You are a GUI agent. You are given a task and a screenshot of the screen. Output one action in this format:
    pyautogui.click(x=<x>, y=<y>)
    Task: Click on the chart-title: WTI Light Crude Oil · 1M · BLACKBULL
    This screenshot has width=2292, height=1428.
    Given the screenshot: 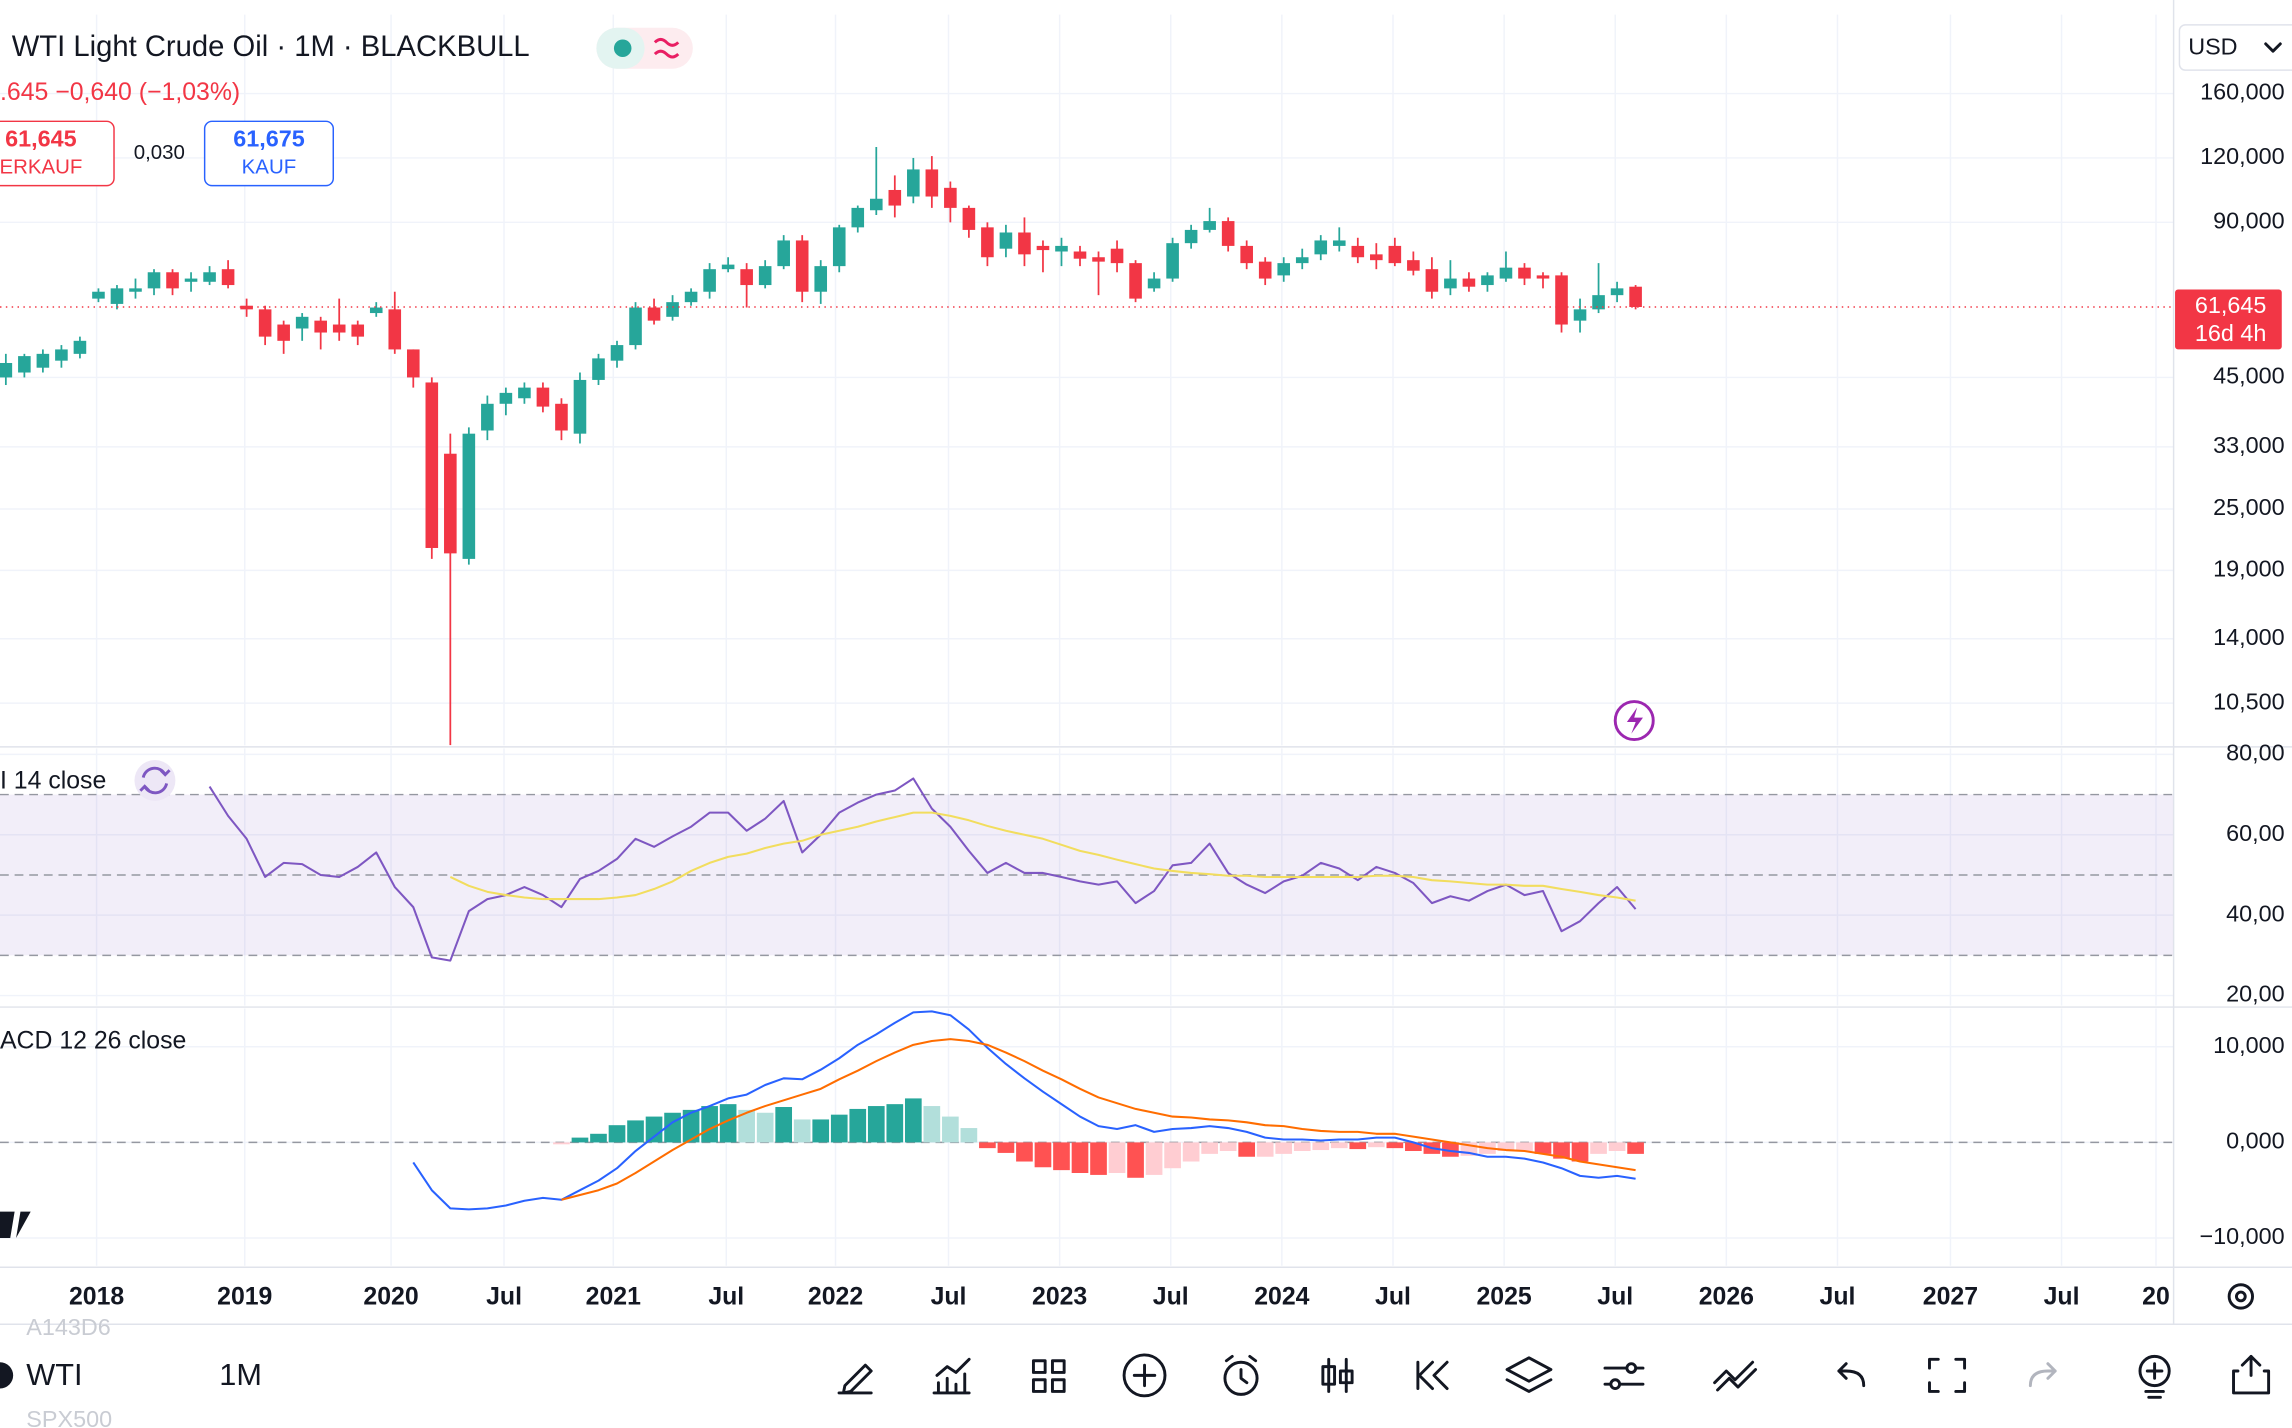 What is the action you would take?
    pyautogui.click(x=271, y=47)
    